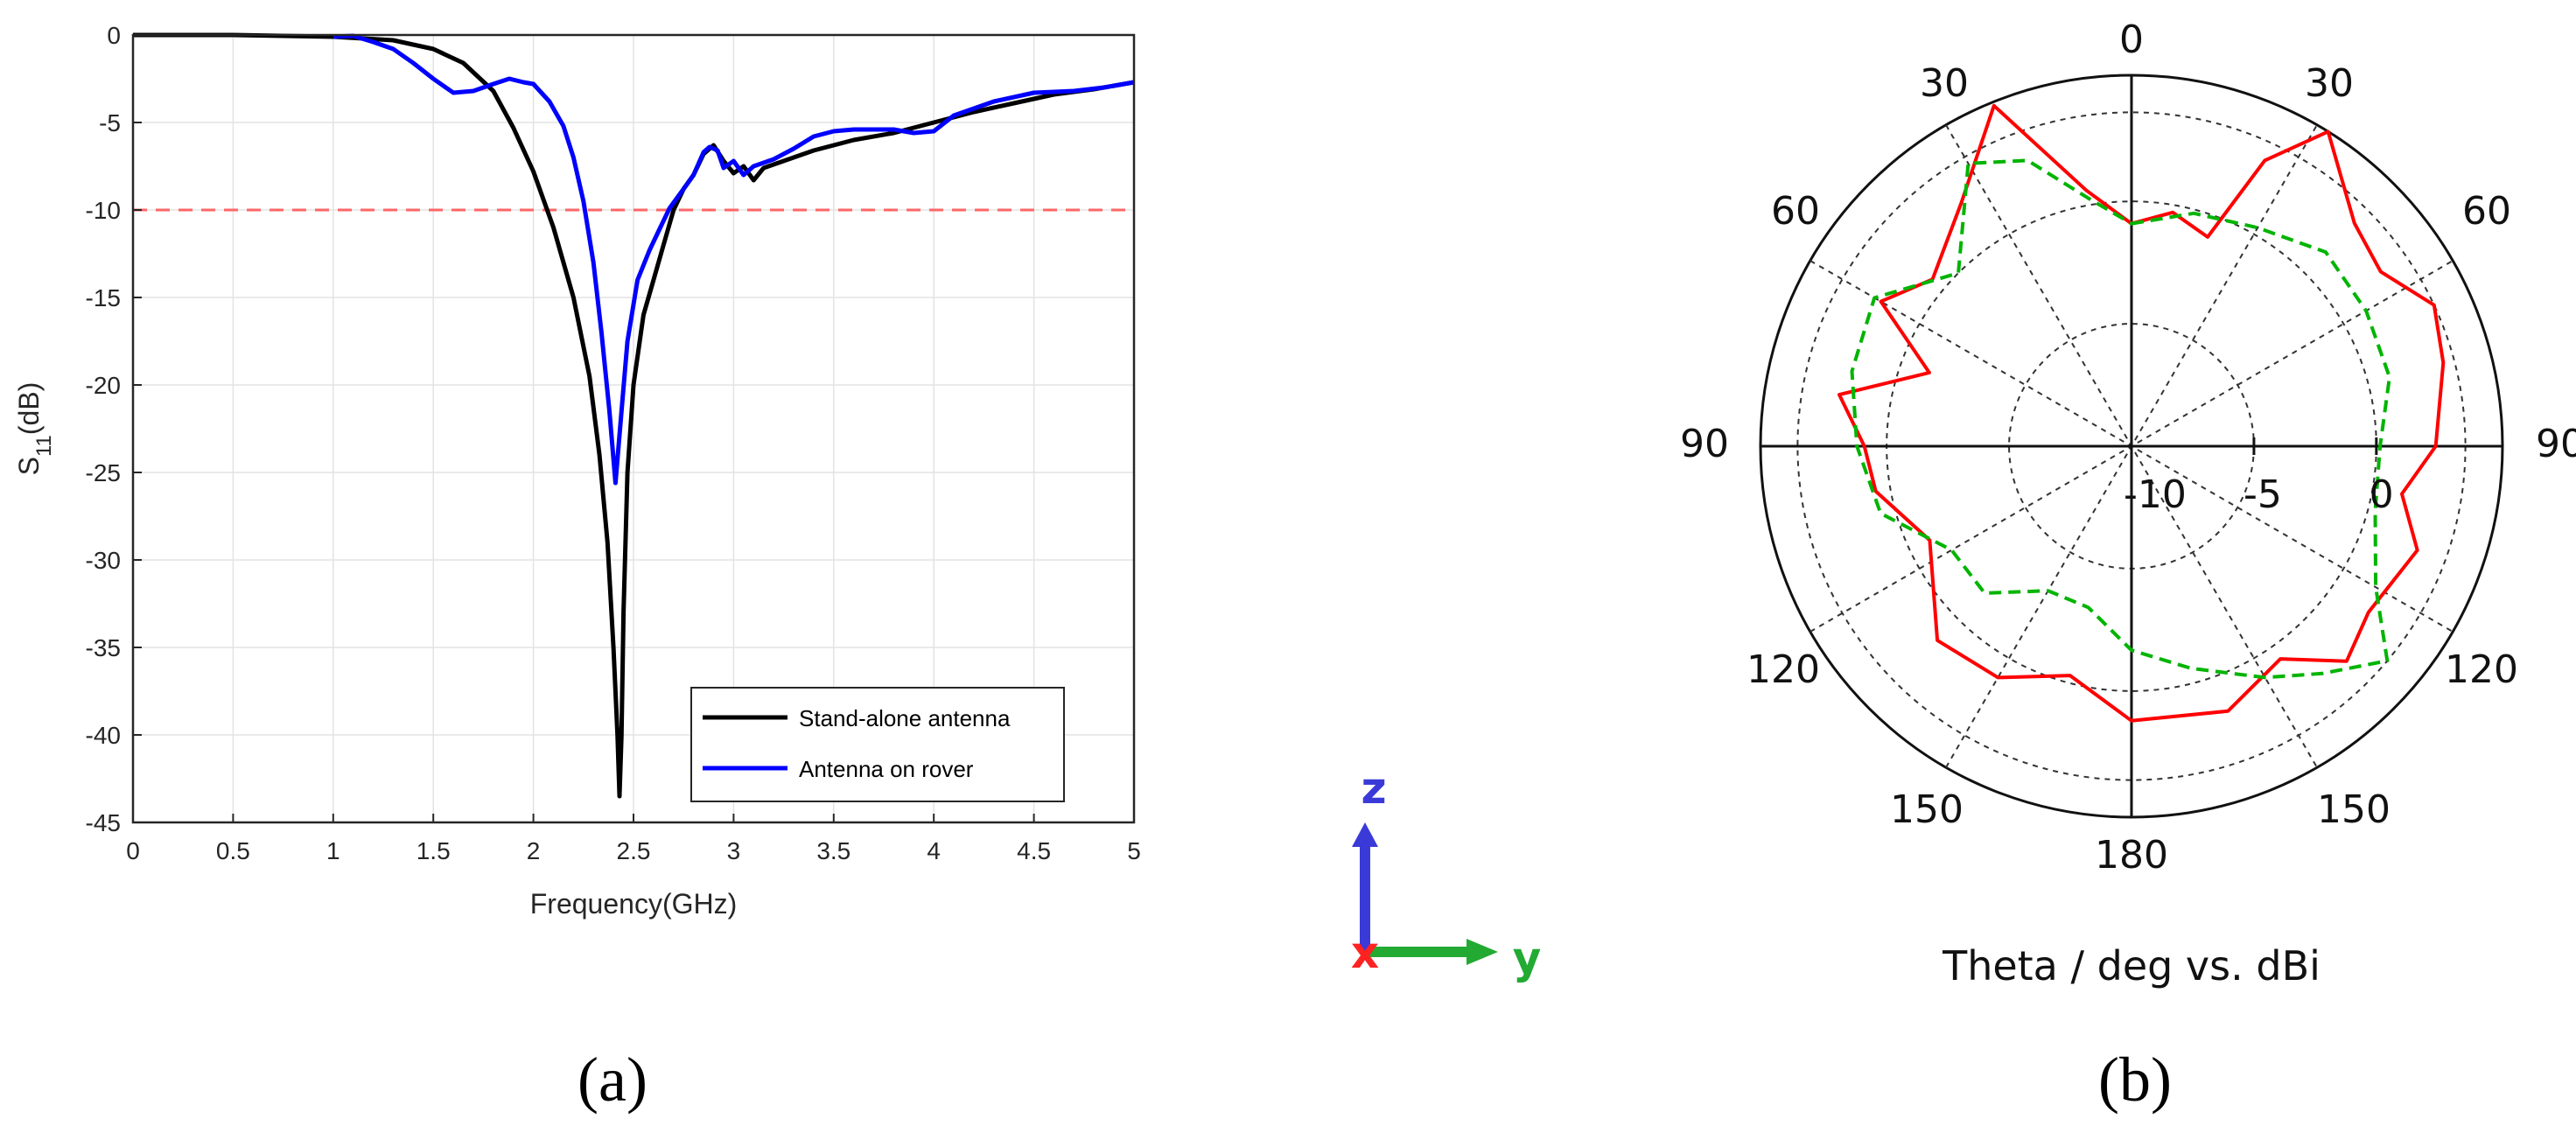 The height and width of the screenshot is (1126, 2576). Describe the element at coordinates (534, 850) in the screenshot. I see `x-tick-label: 2` at that location.